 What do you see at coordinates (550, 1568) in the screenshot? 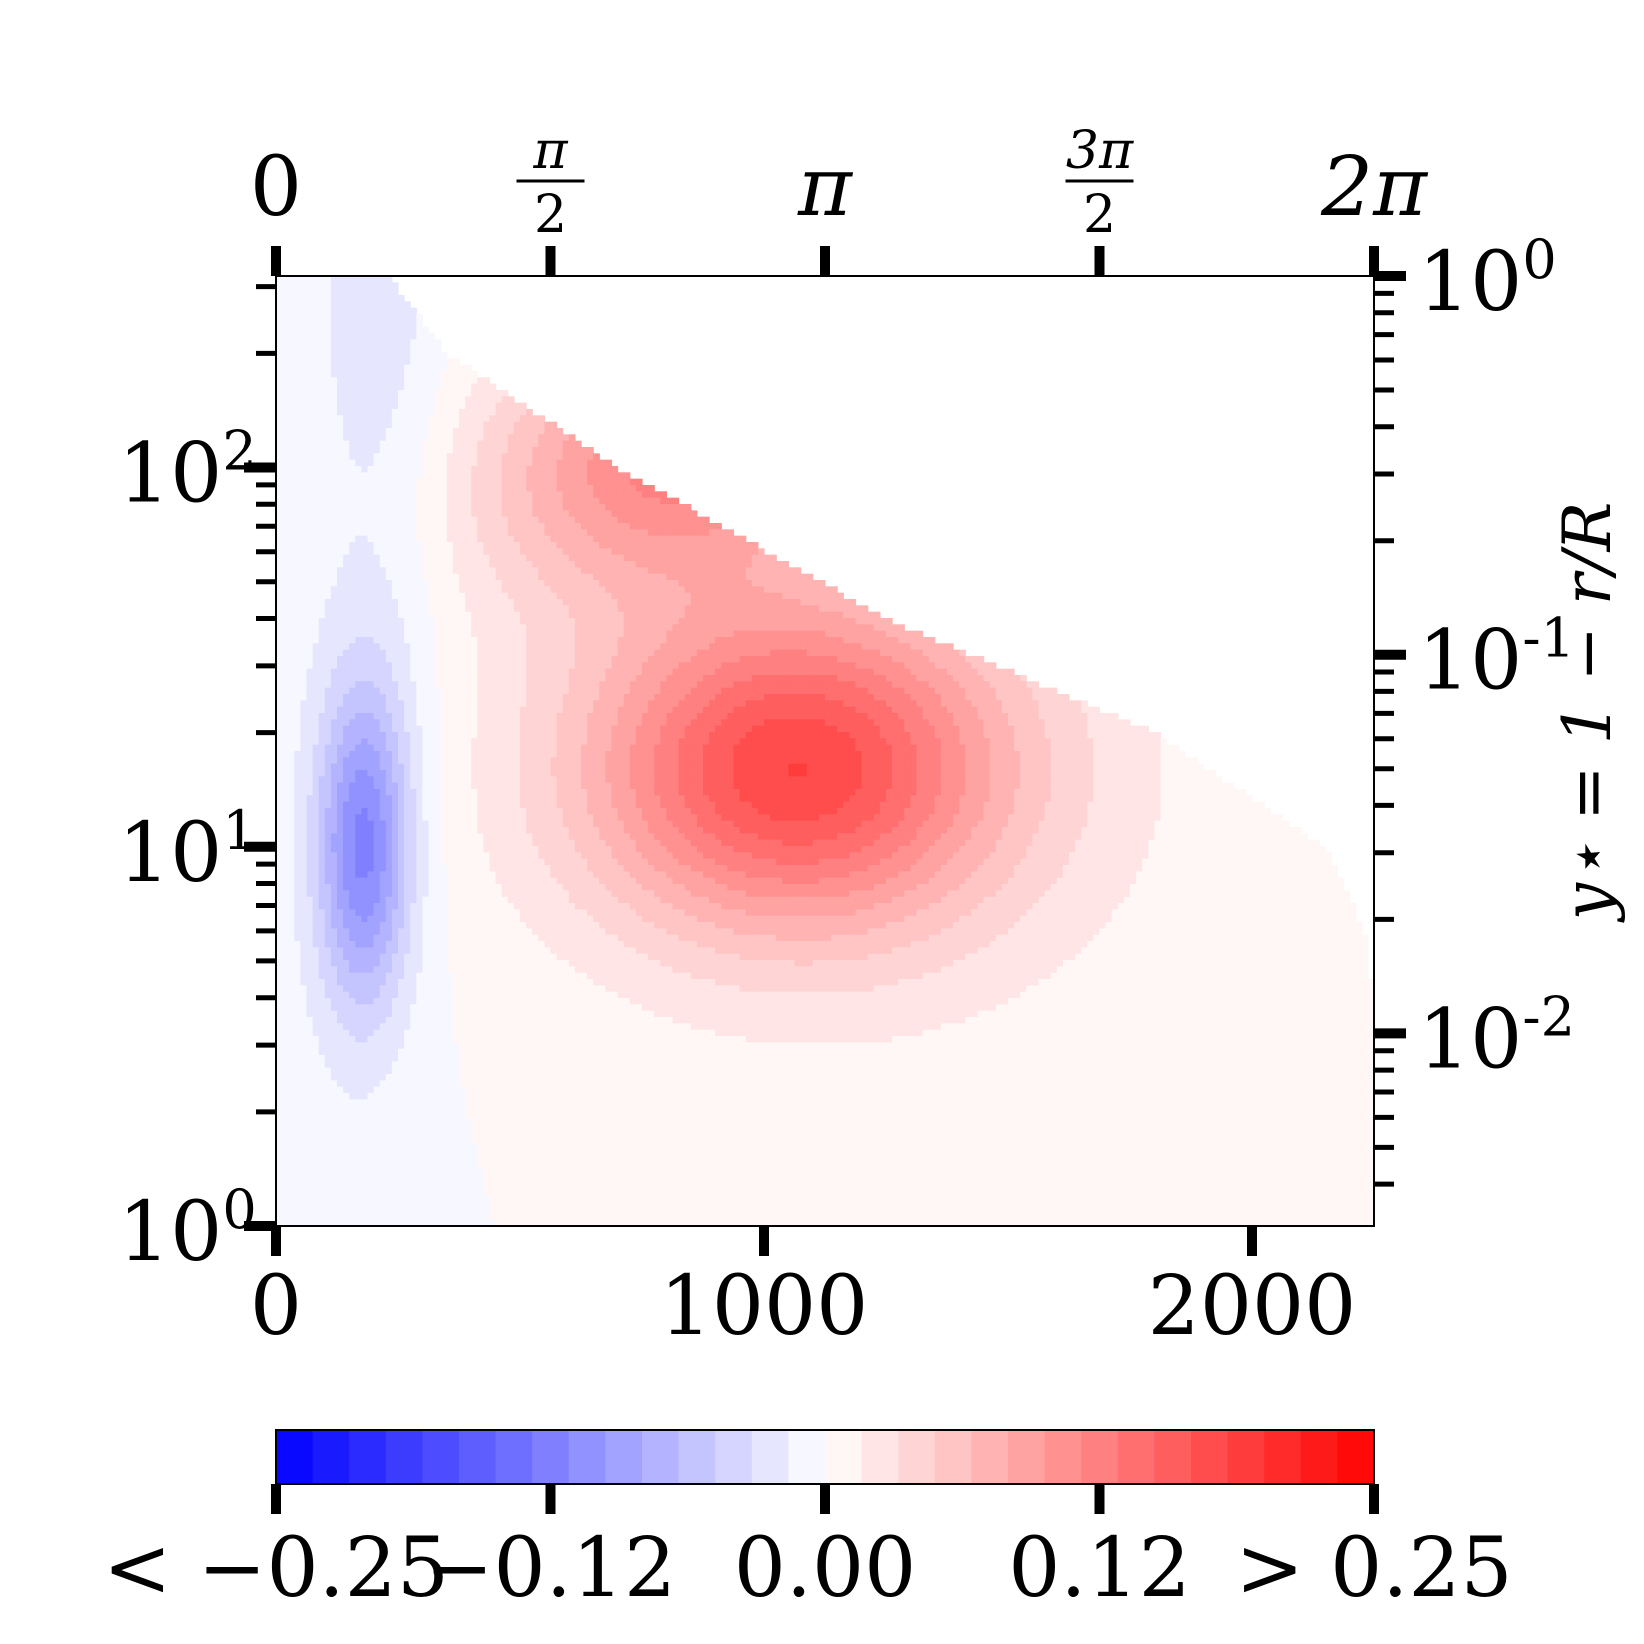
I see `colorbar-tick-label-1: −0.12` at bounding box center [550, 1568].